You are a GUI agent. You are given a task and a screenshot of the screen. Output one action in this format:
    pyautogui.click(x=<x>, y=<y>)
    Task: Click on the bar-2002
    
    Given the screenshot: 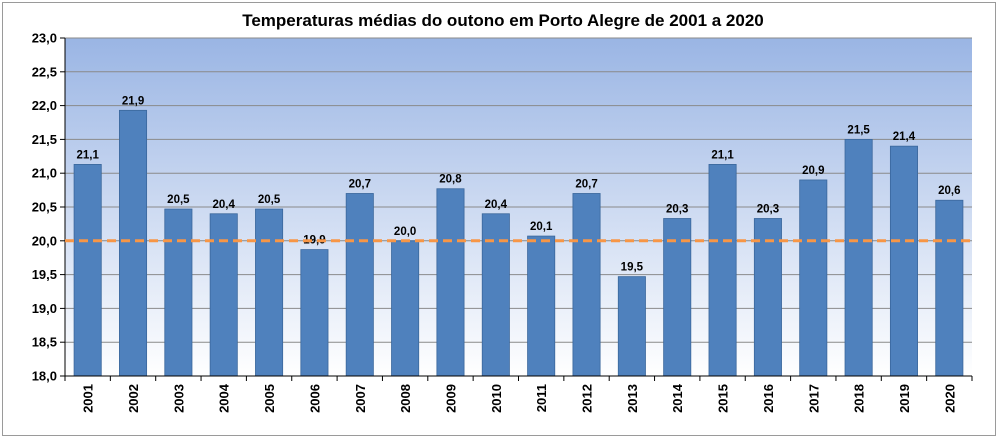 What is the action you would take?
    pyautogui.click(x=133, y=243)
    